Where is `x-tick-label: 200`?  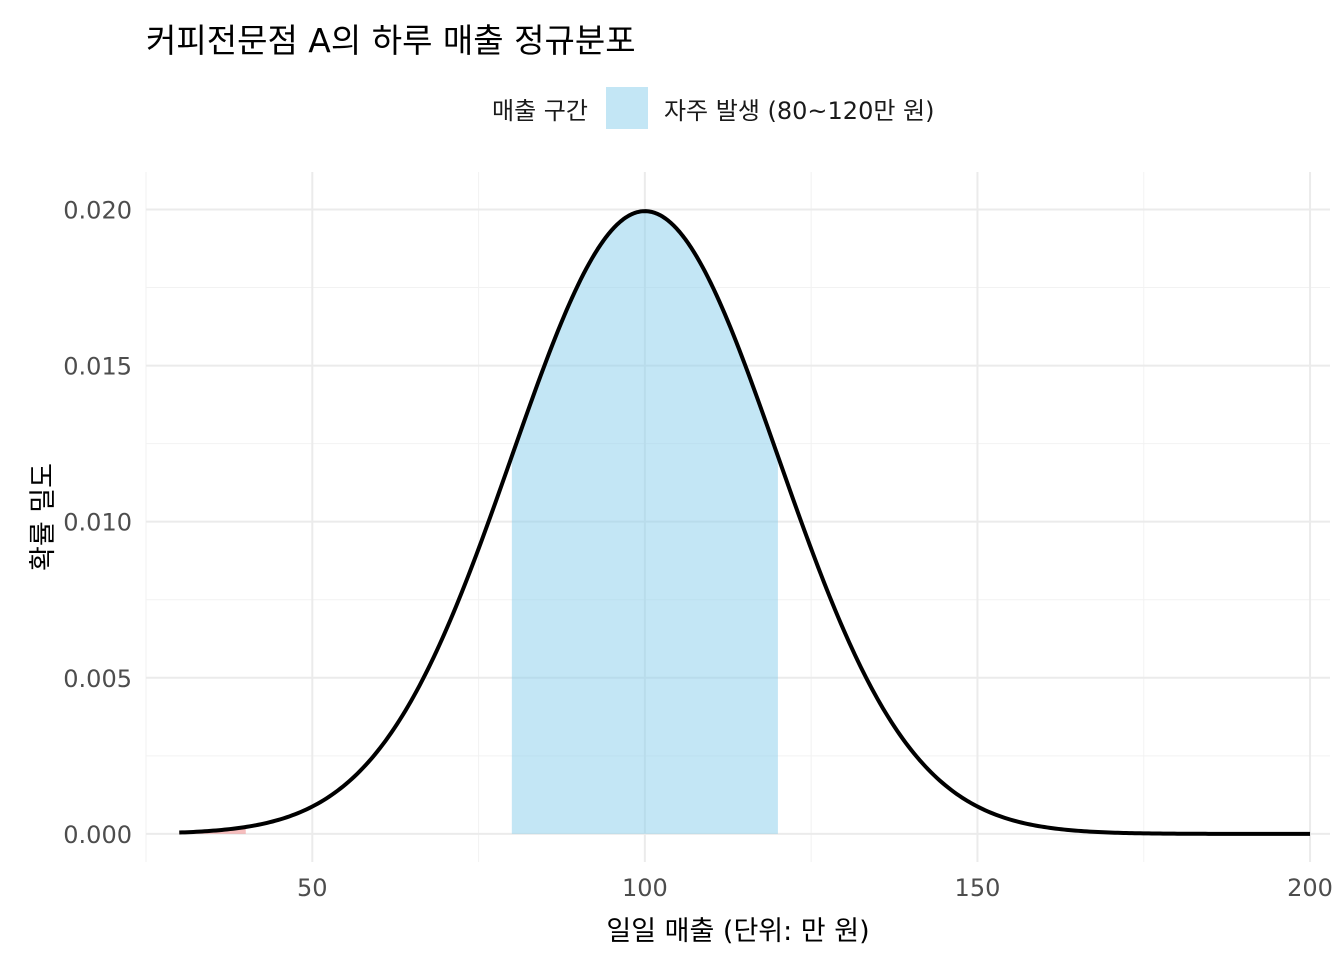 x-tick-label: 200 is located at coordinates (1310, 888).